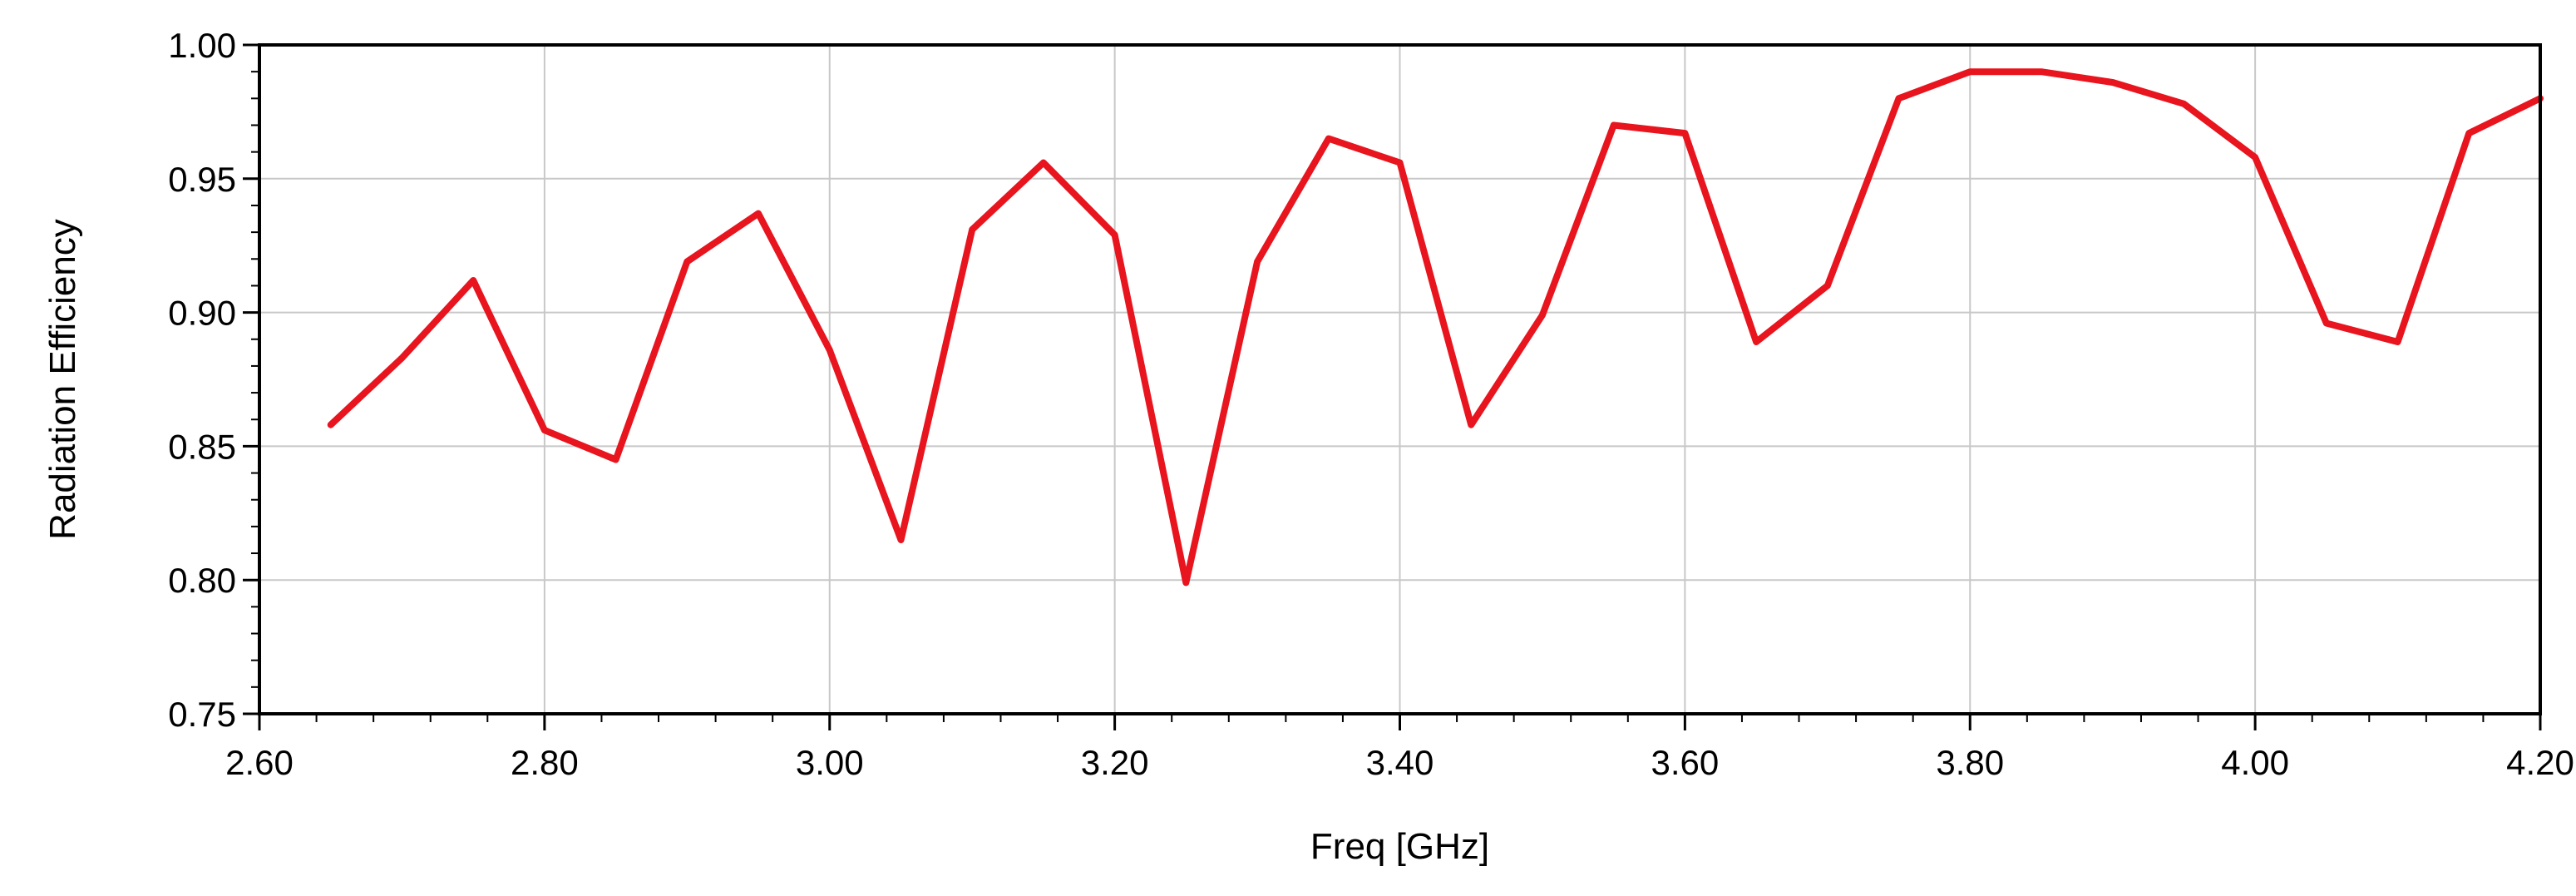 The width and height of the screenshot is (2576, 896). What do you see at coordinates (1685, 762) in the screenshot?
I see `x-tick-label: 3.60` at bounding box center [1685, 762].